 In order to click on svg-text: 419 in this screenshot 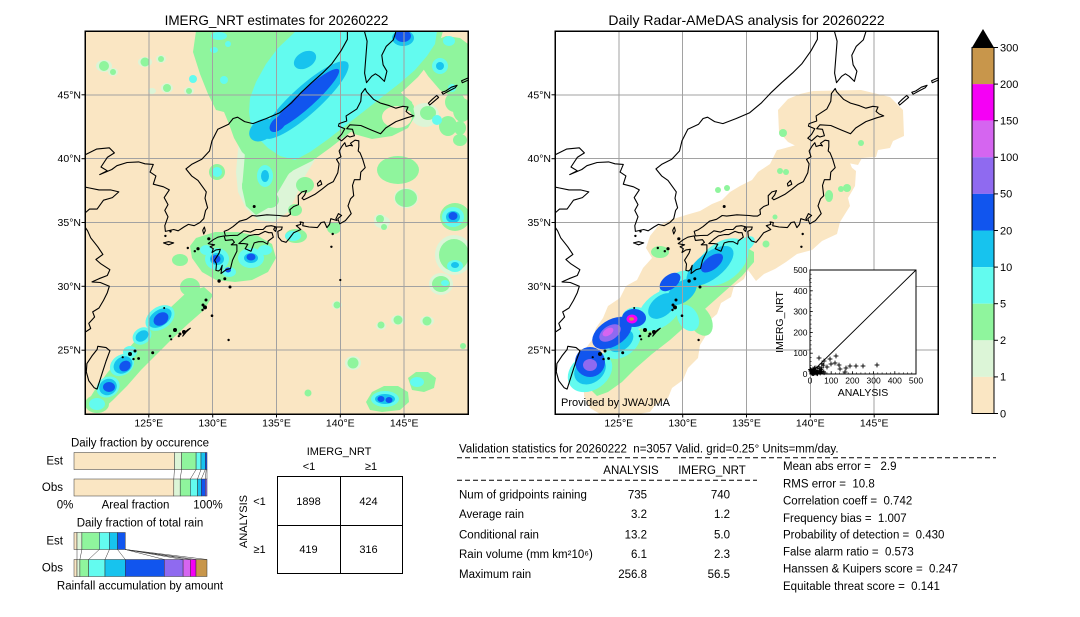, I will do `click(308, 550)`.